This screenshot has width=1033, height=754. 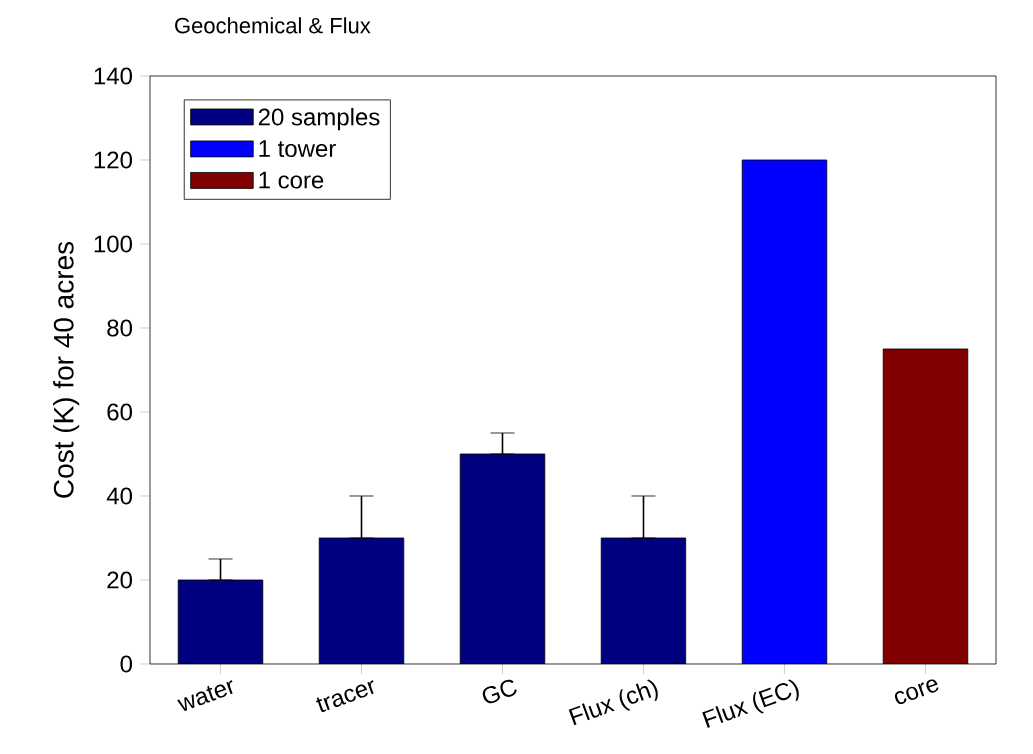 I want to click on y-tick-label: 80, so click(x=120, y=328).